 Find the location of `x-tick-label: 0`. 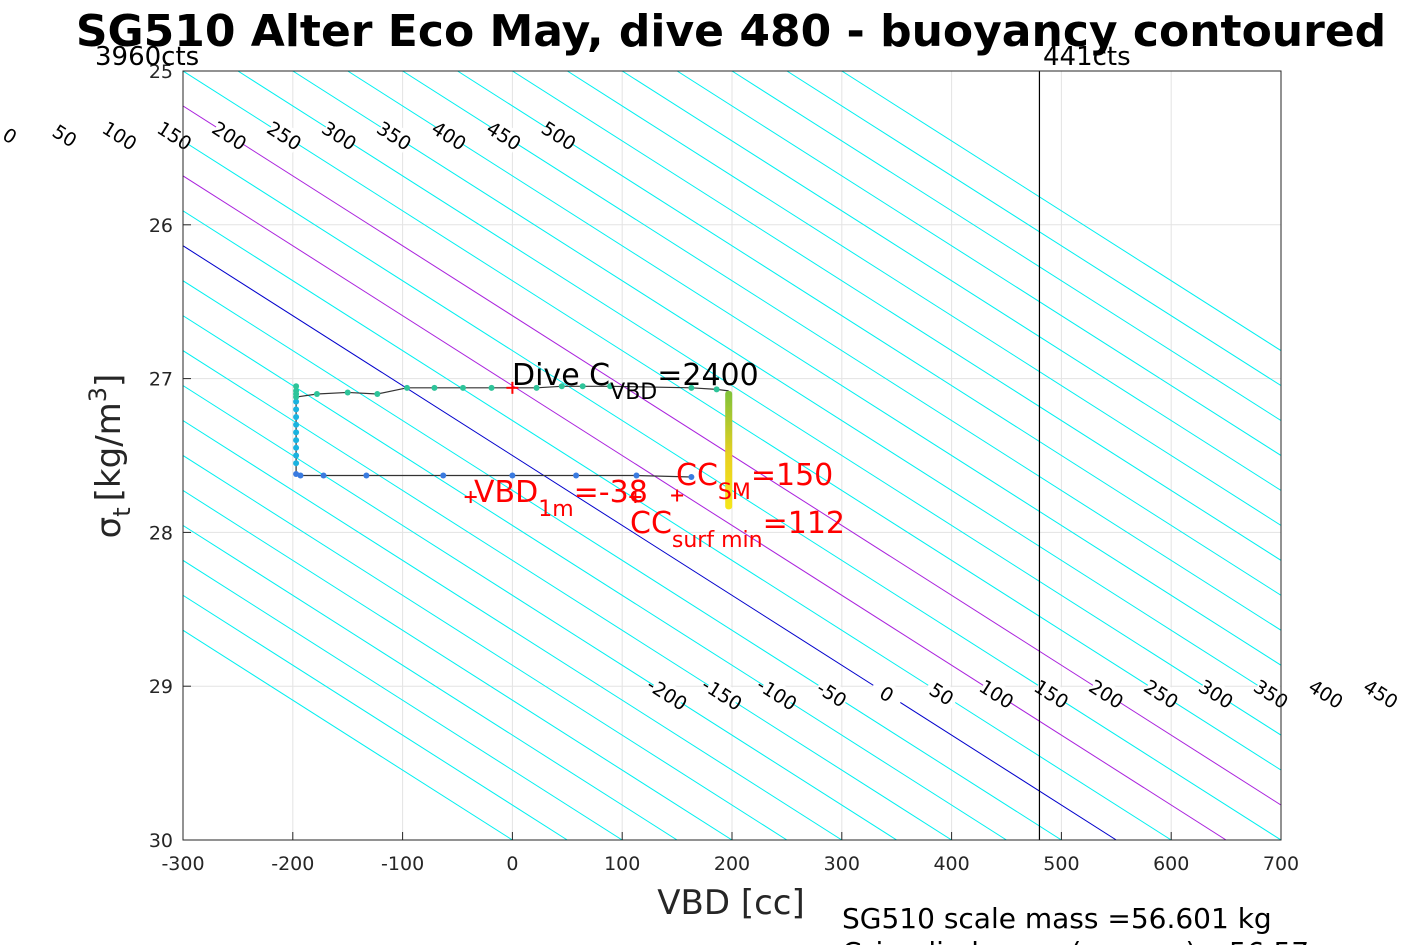

x-tick-label: 0 is located at coordinates (512, 864).